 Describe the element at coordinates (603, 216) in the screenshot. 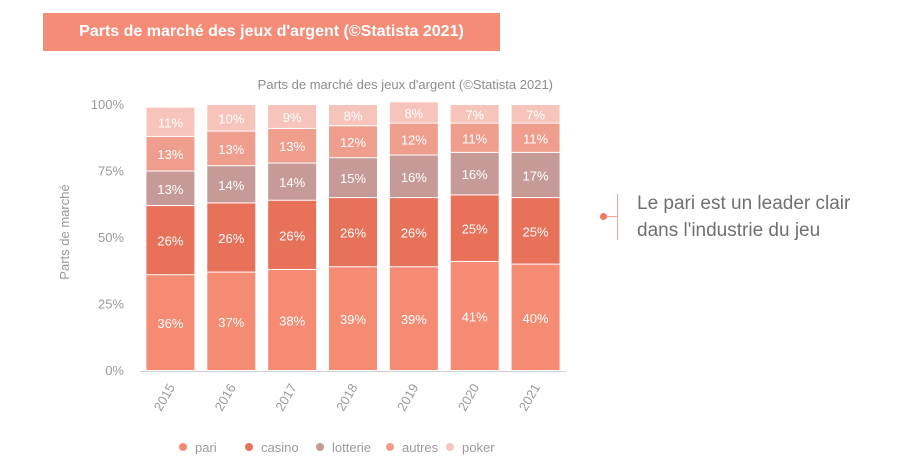

I see `callout-dot-icon` at that location.